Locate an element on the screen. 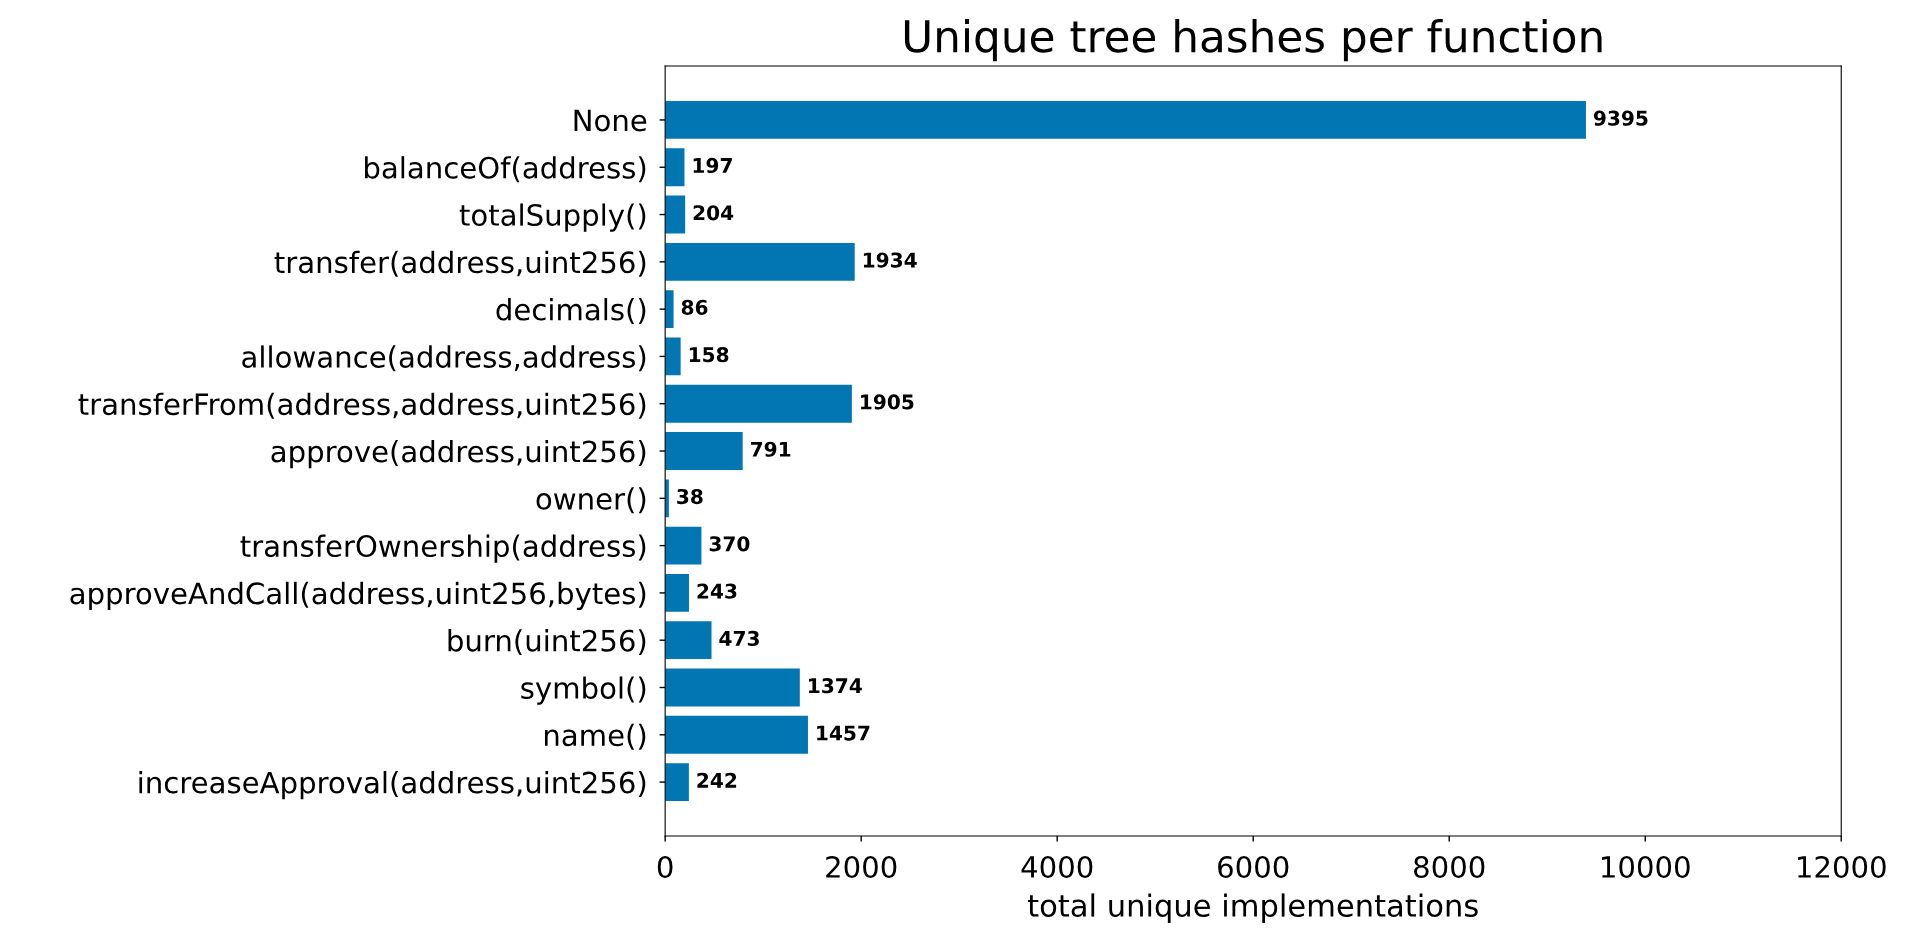  x-tick-label: 12000 is located at coordinates (1842, 867).